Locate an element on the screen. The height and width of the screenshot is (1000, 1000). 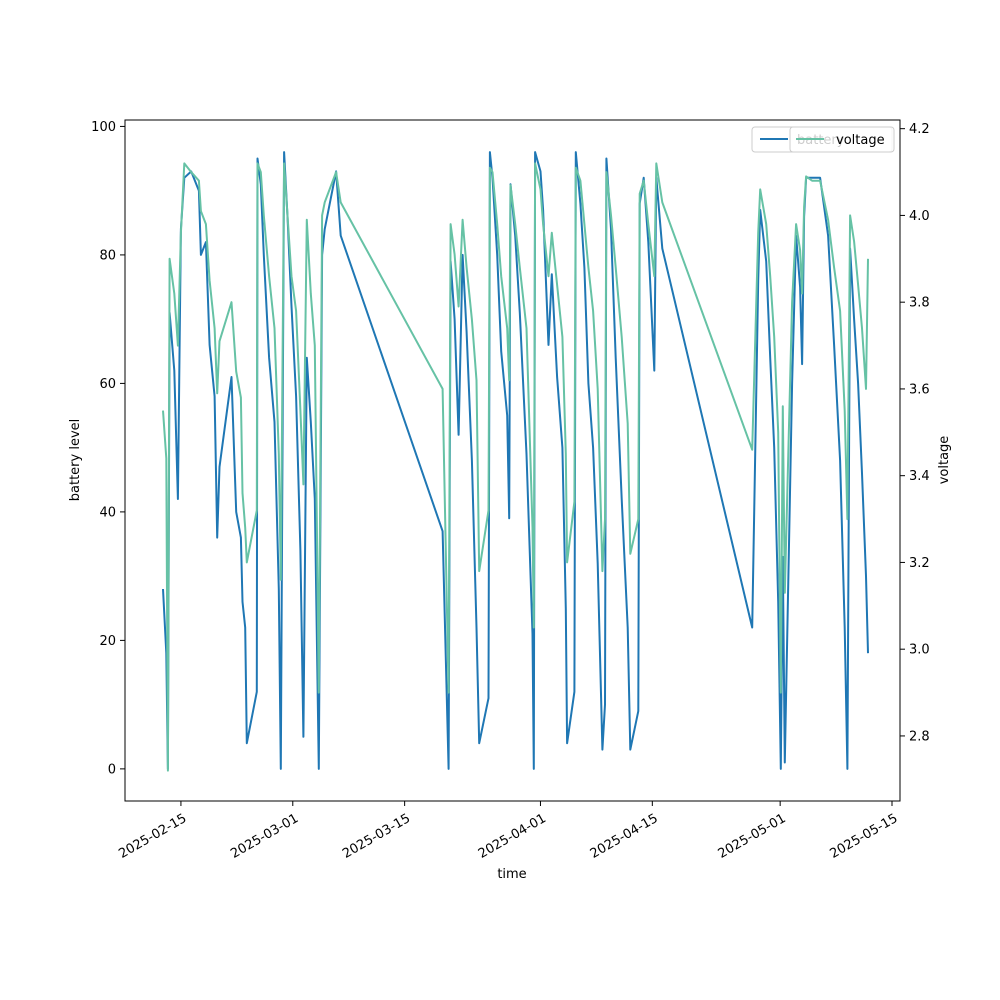
y2-tick-label: 4.0 is located at coordinates (919, 216).